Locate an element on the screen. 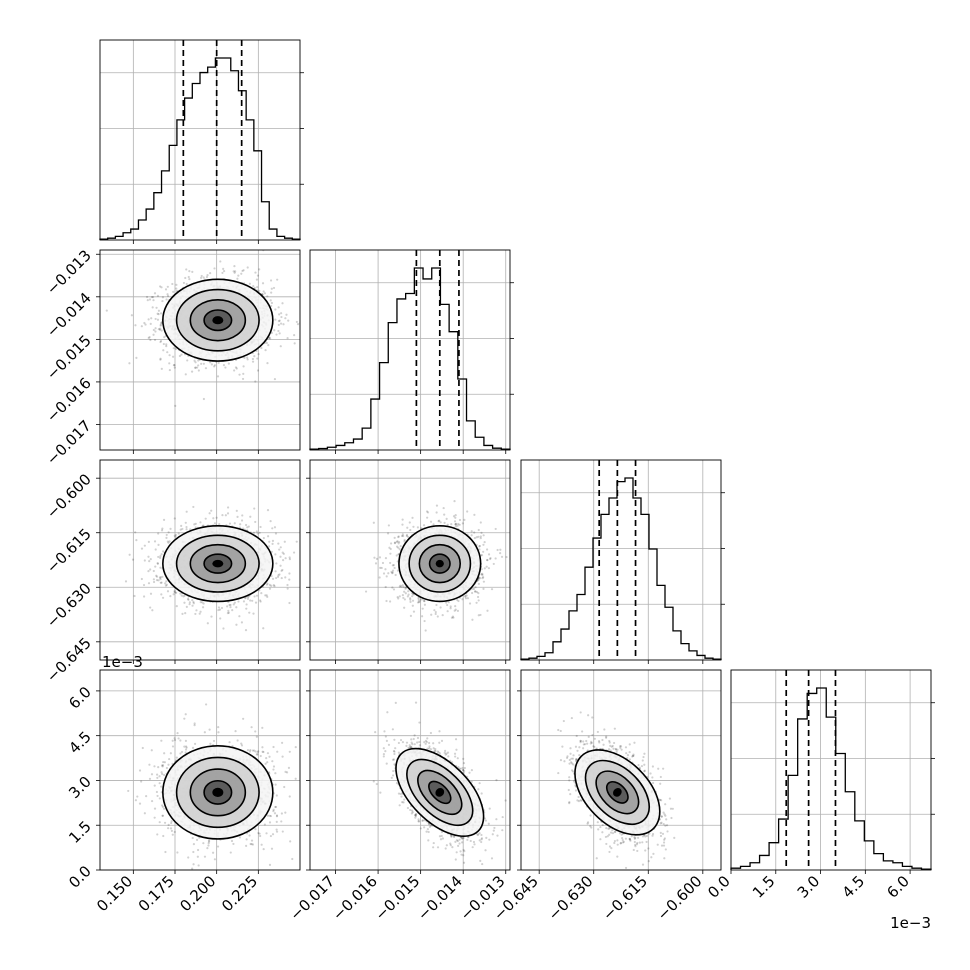 The height and width of the screenshot is (970, 970). y-tick-label: −0.016 is located at coordinates (69, 400).